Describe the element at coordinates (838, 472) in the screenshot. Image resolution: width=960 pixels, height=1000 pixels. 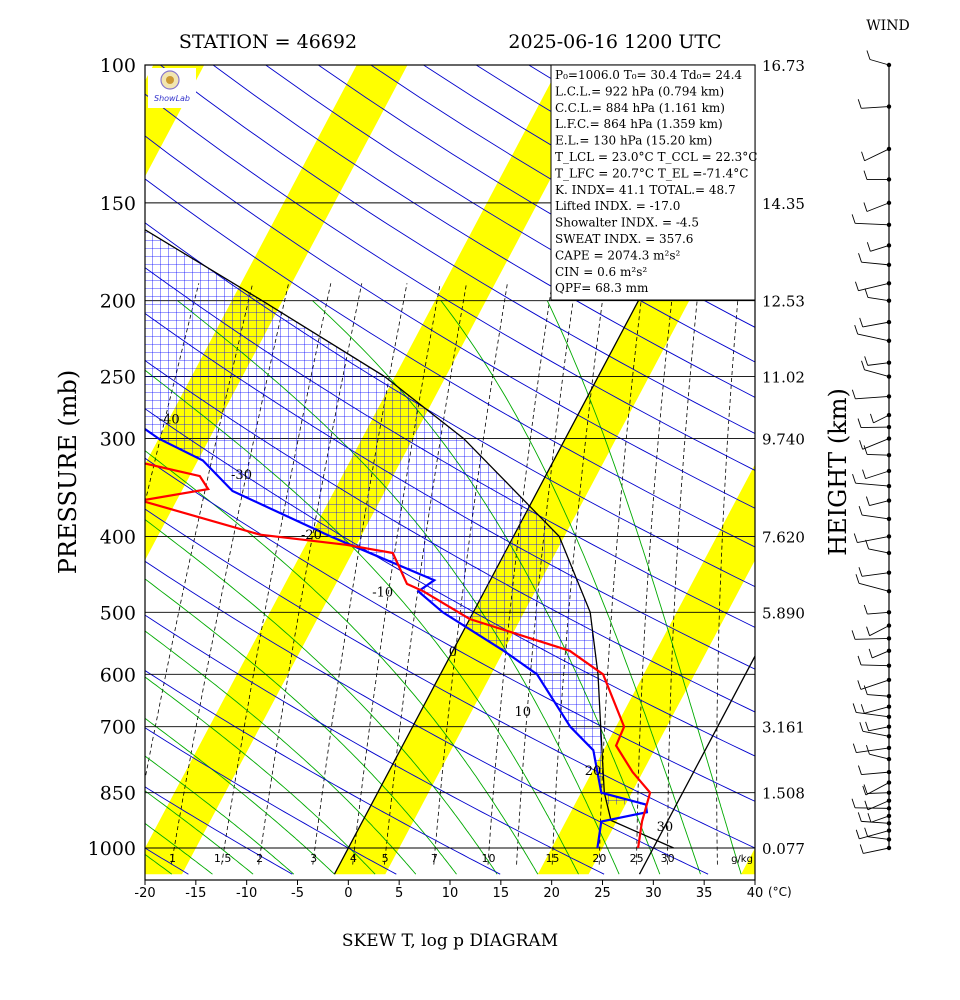
I see `y2-axis-title: HEIGHT (km)` at that location.